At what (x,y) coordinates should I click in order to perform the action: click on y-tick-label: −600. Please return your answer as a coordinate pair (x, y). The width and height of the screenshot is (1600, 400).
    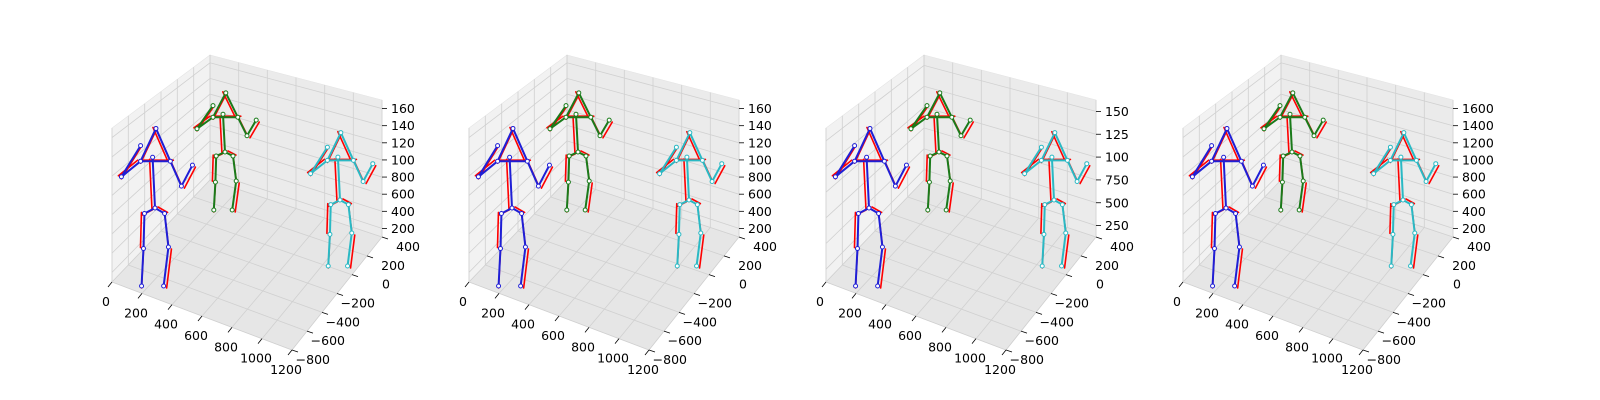
    Looking at the image, I should click on (685, 340).